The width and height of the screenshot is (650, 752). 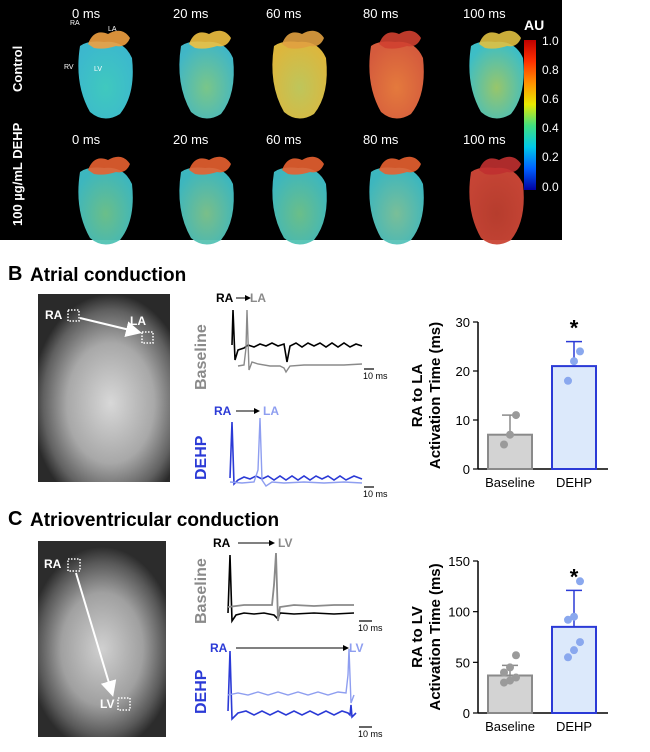 I want to click on y-tick-label: 150, so click(x=459, y=561).